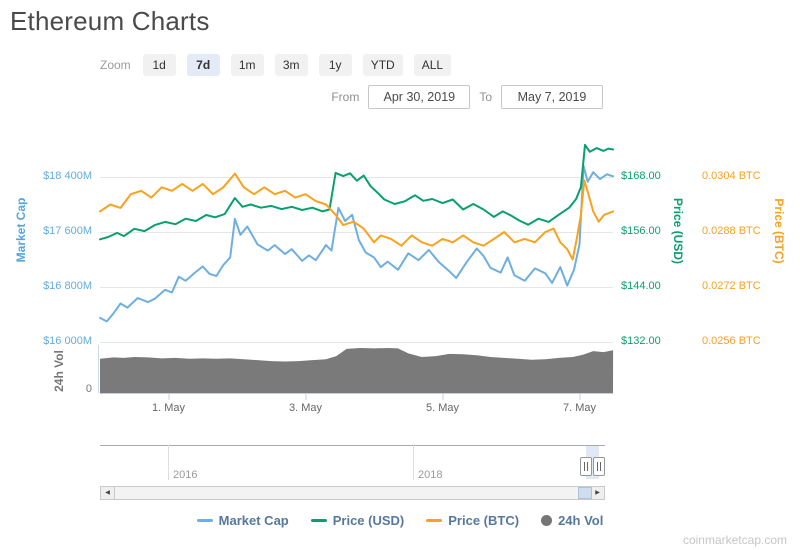 This screenshot has height=550, width=800. What do you see at coordinates (484, 520) in the screenshot?
I see `legend-item-label: Price (BTC)` at bounding box center [484, 520].